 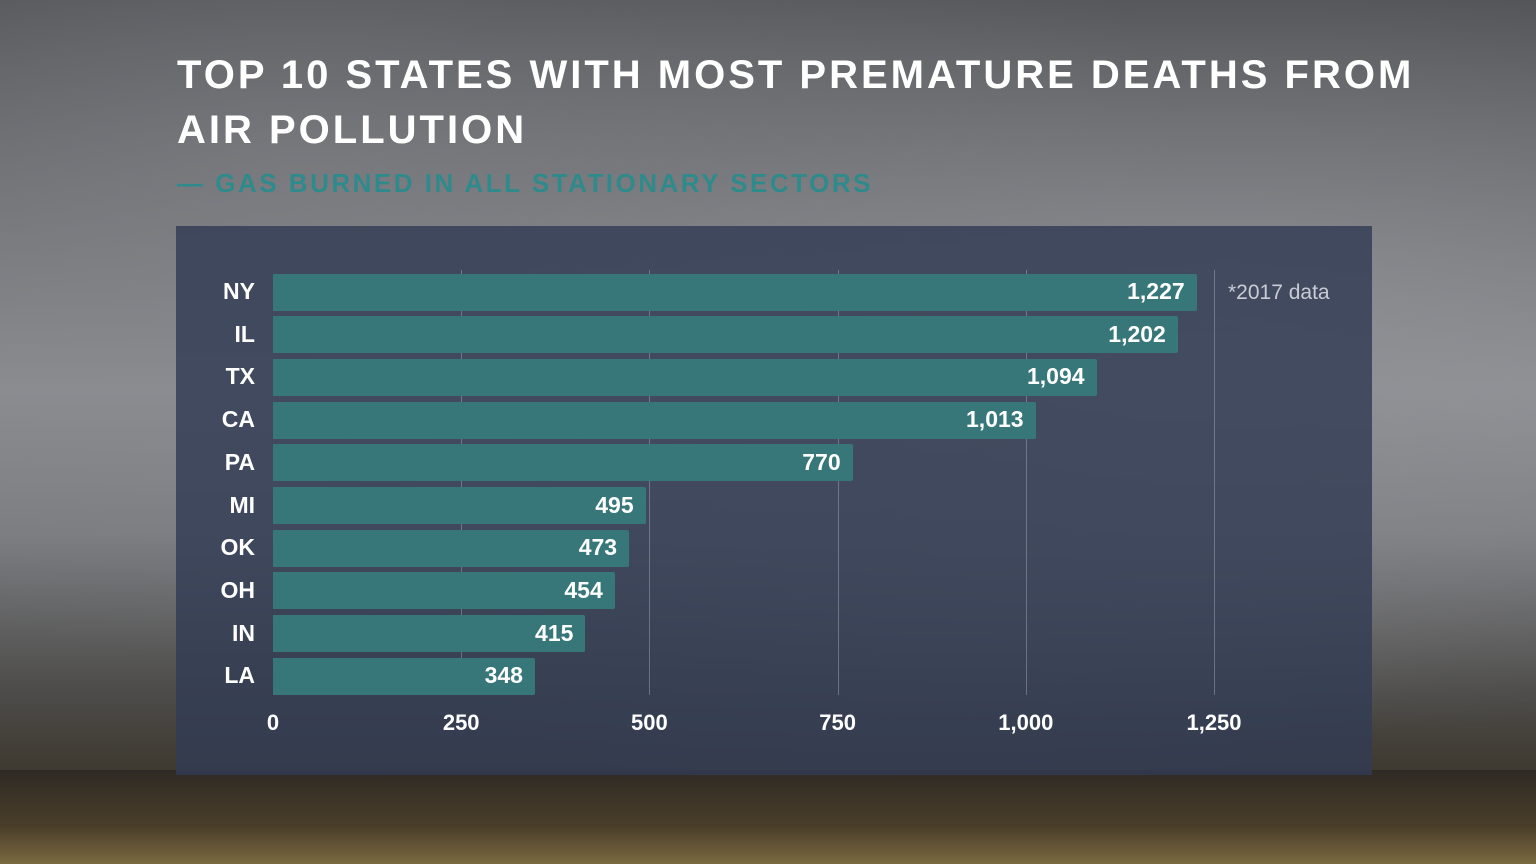 I want to click on bar-in, so click(x=429, y=634).